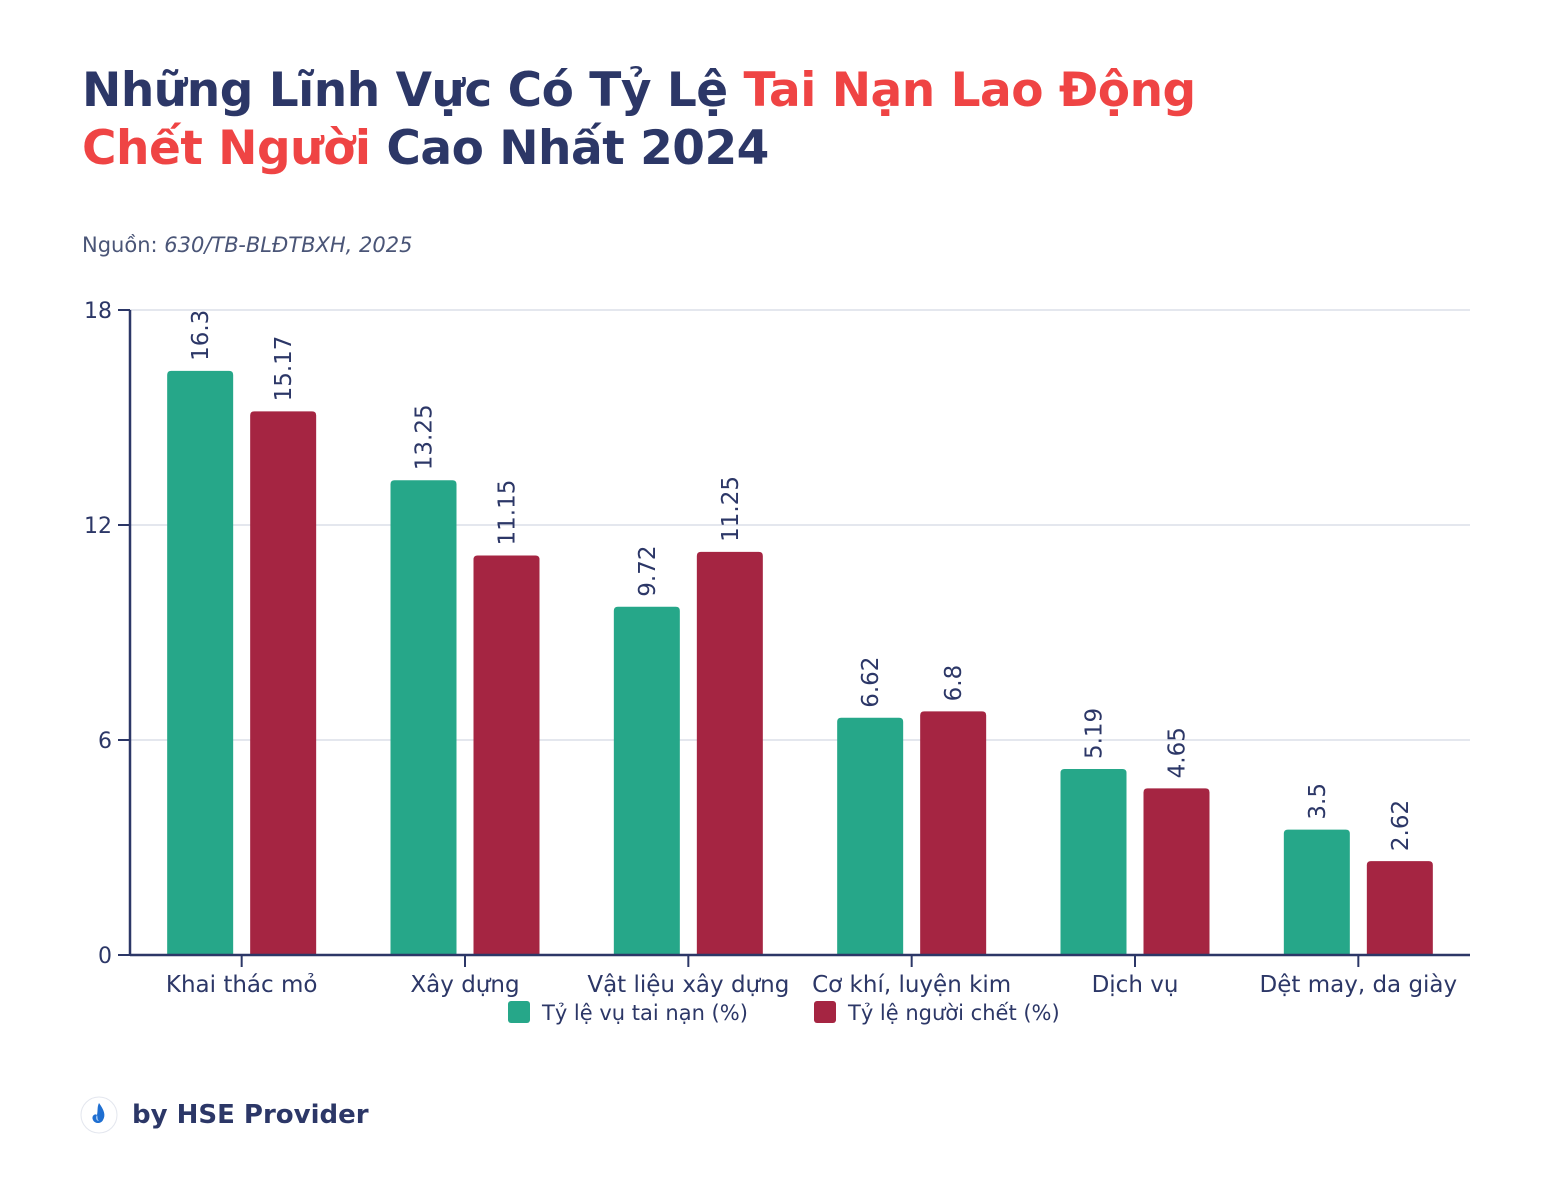 This screenshot has width=1553, height=1200. I want to click on x-tick-label: Dịch vụ, so click(1135, 985).